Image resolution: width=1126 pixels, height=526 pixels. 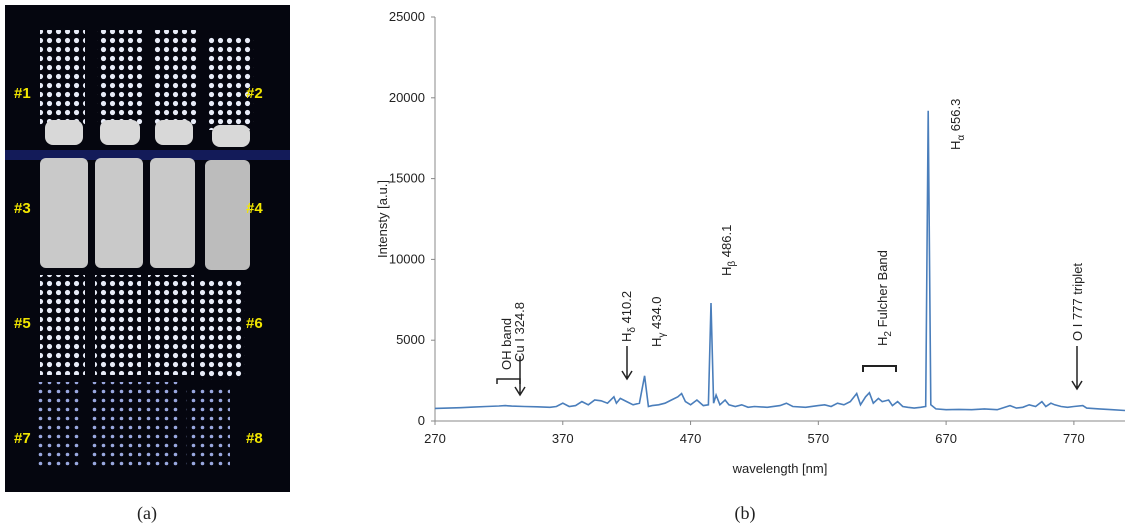 I want to click on annotation: O I 777 triplet, so click(x=1077, y=302).